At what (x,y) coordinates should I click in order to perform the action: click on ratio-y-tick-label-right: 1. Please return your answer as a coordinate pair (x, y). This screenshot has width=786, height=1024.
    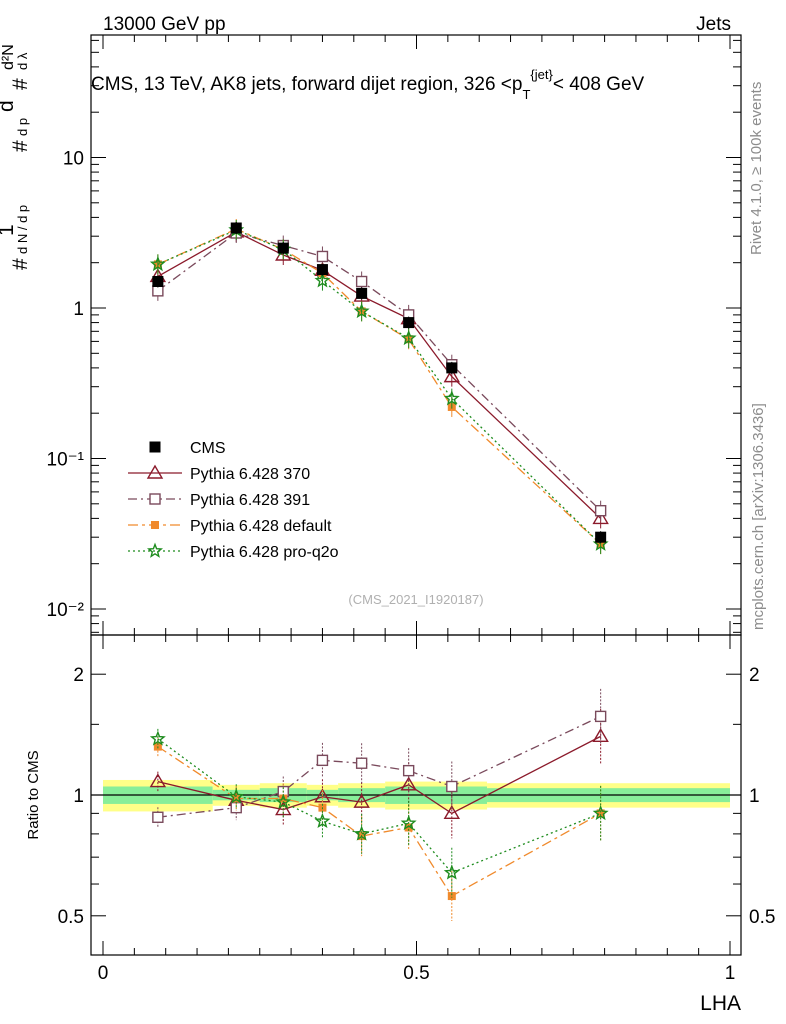
    Looking at the image, I should click on (754, 796).